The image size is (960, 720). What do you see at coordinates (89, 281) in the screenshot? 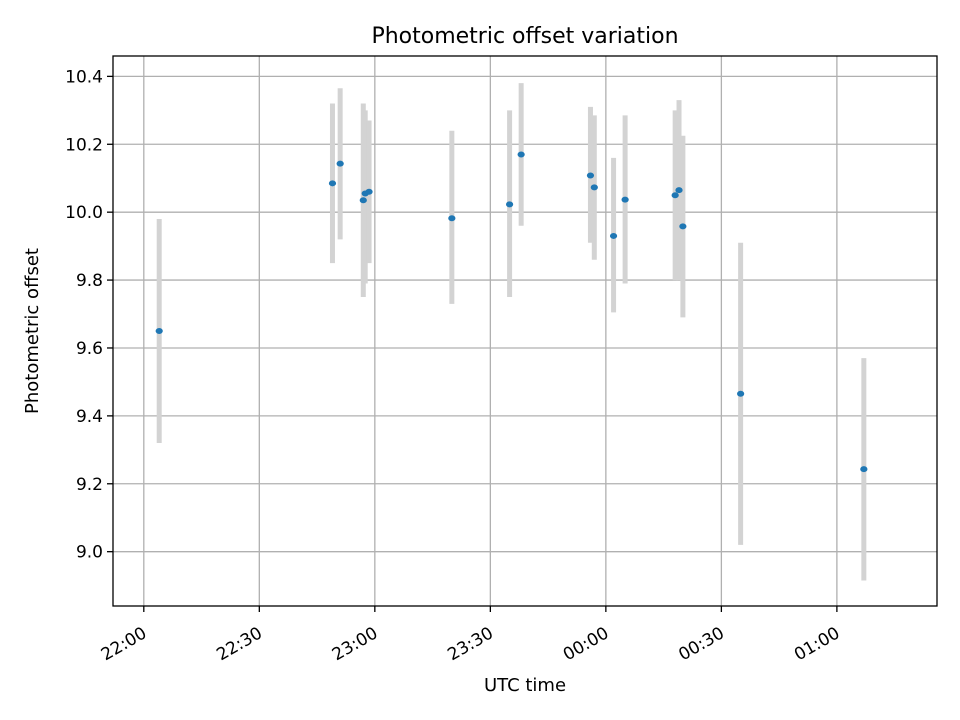
I see `y-tick-label: 9.8` at bounding box center [89, 281].